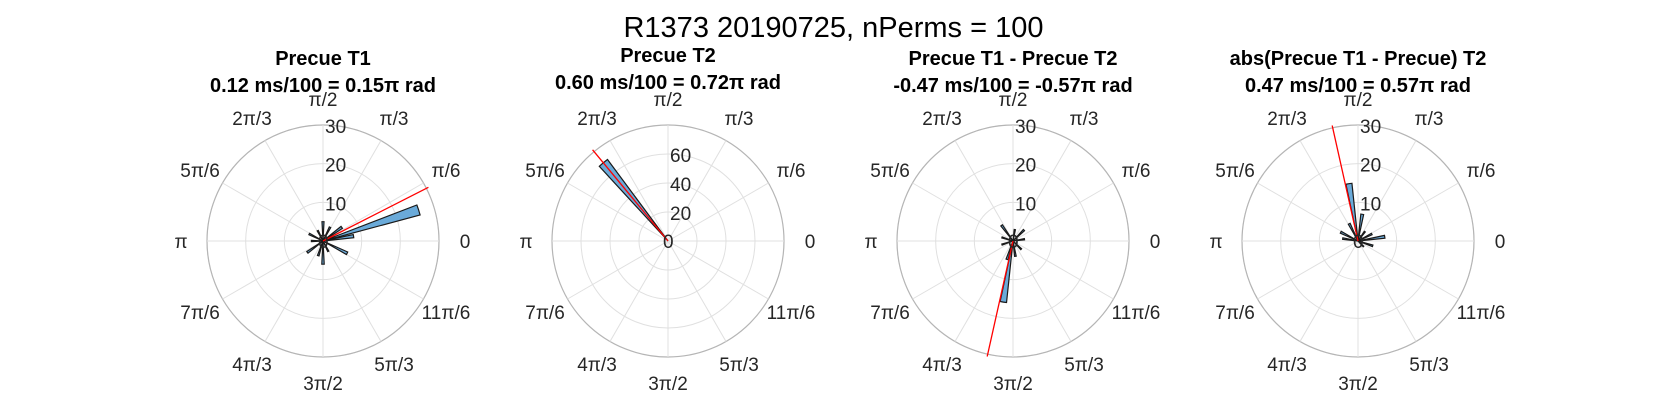 This screenshot has height=417, width=1667. I want to click on plot-title: Precue T1, so click(323, 59).